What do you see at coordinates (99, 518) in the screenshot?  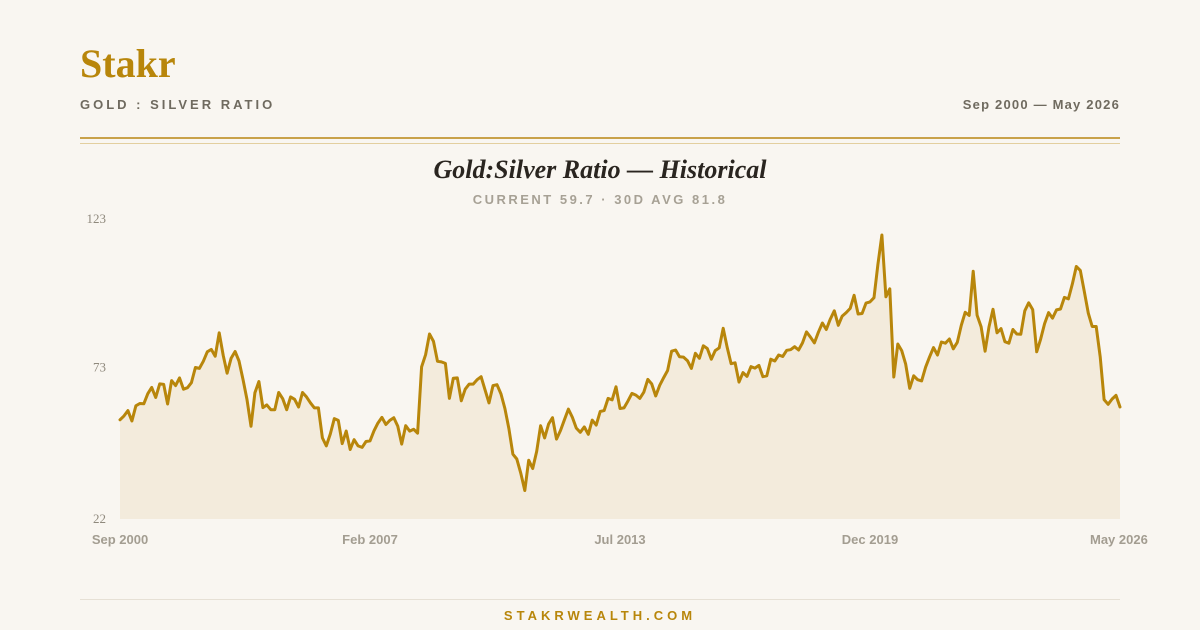 I see `y-tick-label: 22` at bounding box center [99, 518].